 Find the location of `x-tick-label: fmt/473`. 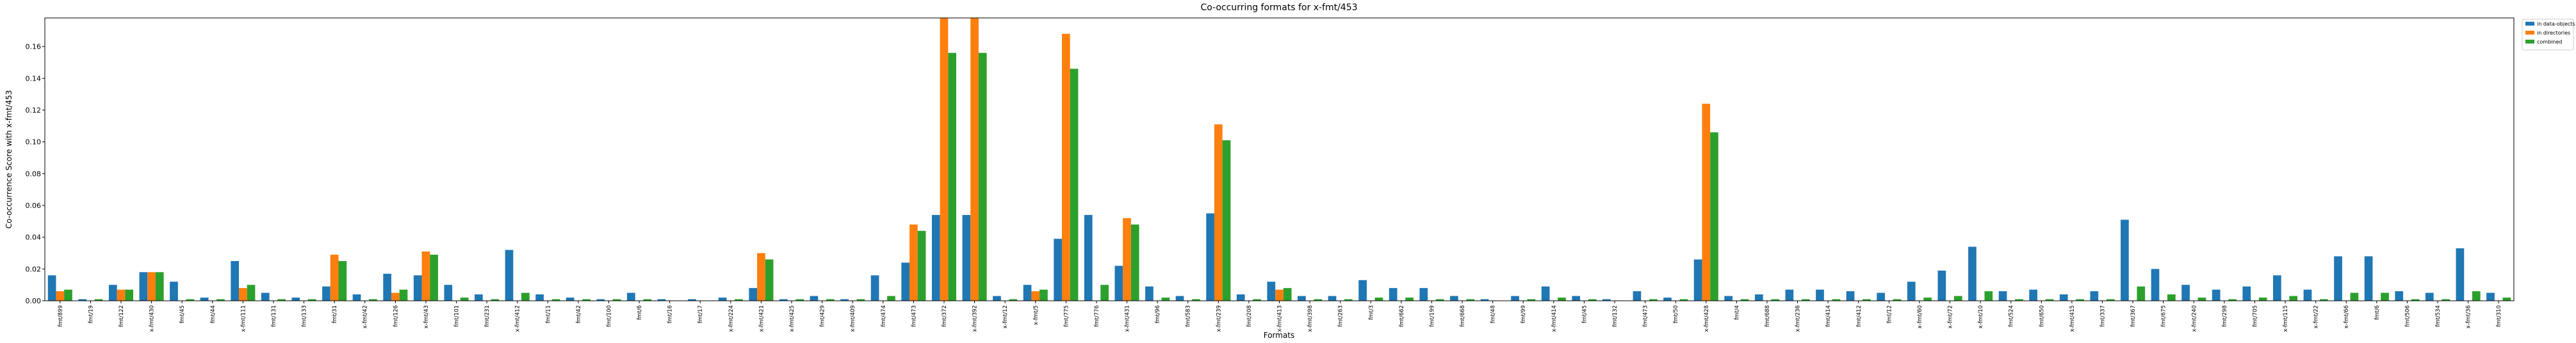

x-tick-label: fmt/473 is located at coordinates (914, 316).